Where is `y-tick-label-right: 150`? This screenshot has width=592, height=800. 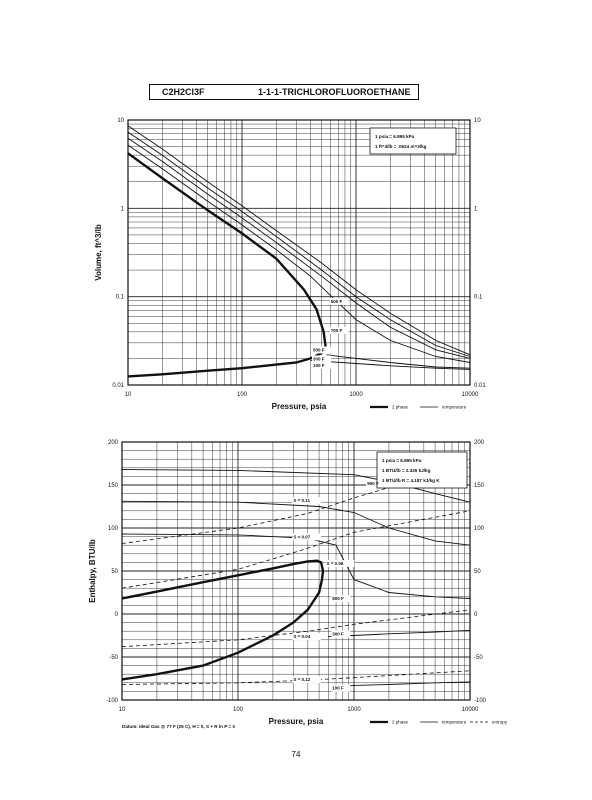 y-tick-label-right: 150 is located at coordinates (479, 486).